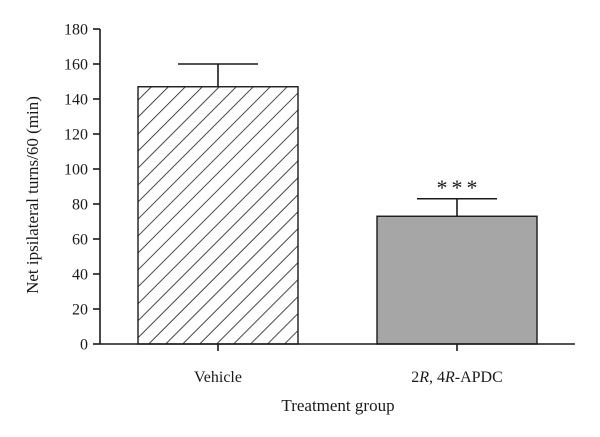 Image resolution: width=600 pixels, height=437 pixels. Describe the element at coordinates (84, 345) in the screenshot. I see `y-tick-label: 0` at that location.